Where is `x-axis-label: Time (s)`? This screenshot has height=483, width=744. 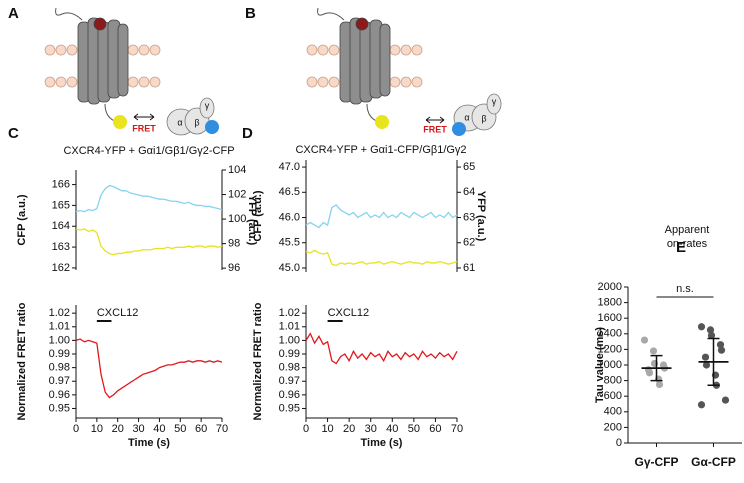
x-axis-label: Time (s) is located at coordinates (149, 443).